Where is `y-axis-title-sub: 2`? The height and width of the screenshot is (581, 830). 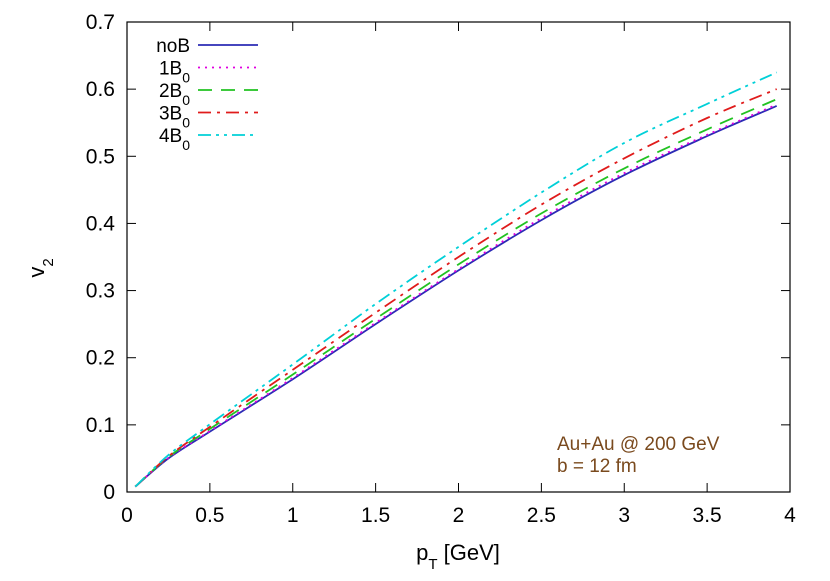
y-axis-title-sub: 2 is located at coordinates (48, 262).